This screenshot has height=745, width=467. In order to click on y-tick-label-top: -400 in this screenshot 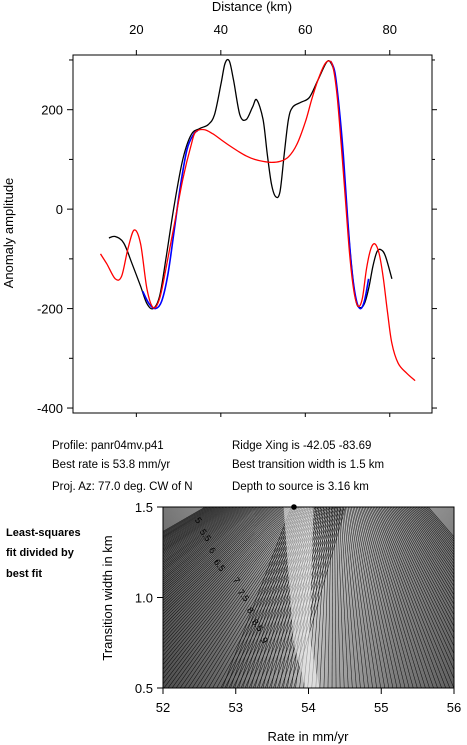, I will do `click(50, 408)`.